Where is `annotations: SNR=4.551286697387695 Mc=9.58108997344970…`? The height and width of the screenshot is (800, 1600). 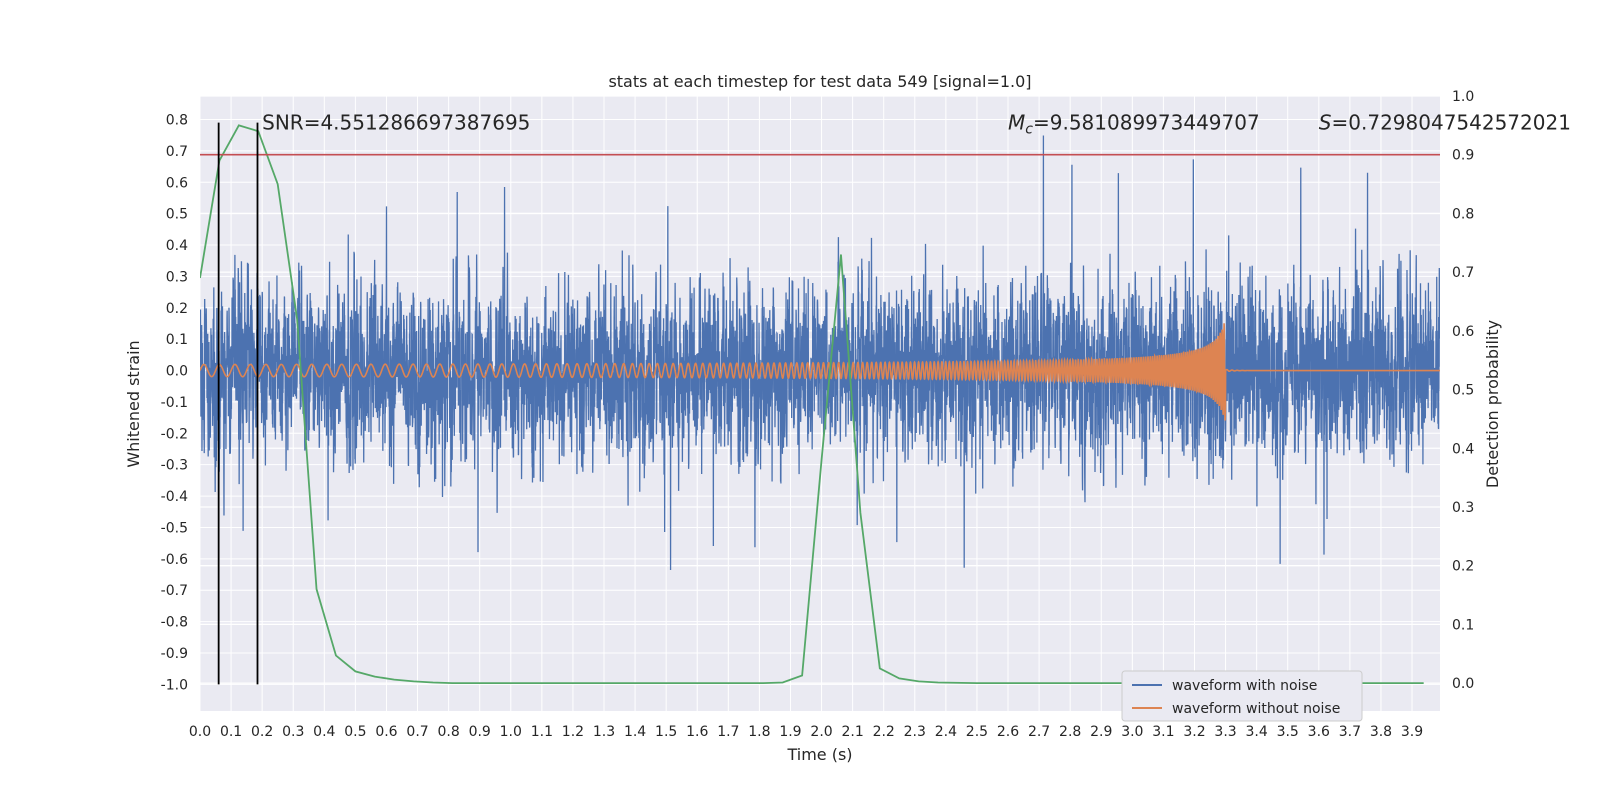
annotations: SNR=4.551286697387695 Mc=9.58108997344970… is located at coordinates (916, 124).